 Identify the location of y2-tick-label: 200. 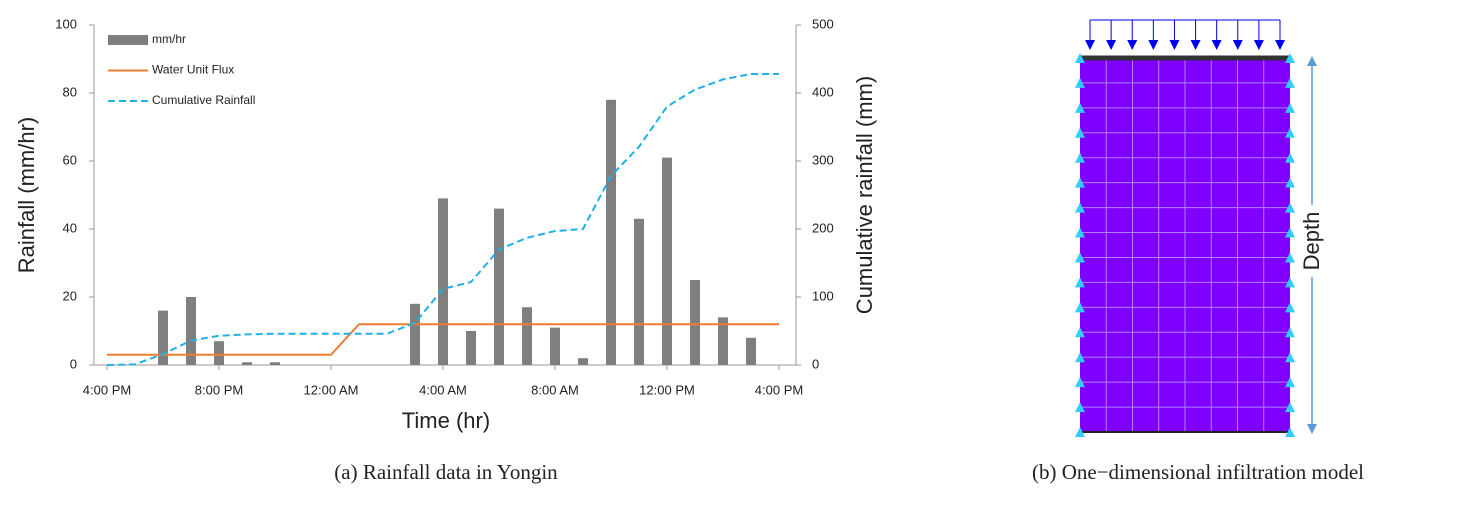
(823, 227).